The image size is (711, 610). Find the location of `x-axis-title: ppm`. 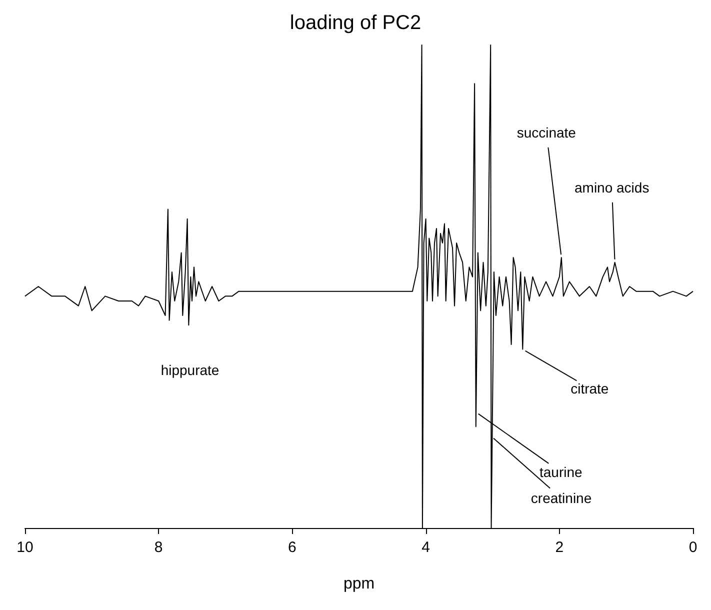

x-axis-title: ppm is located at coordinates (359, 584).